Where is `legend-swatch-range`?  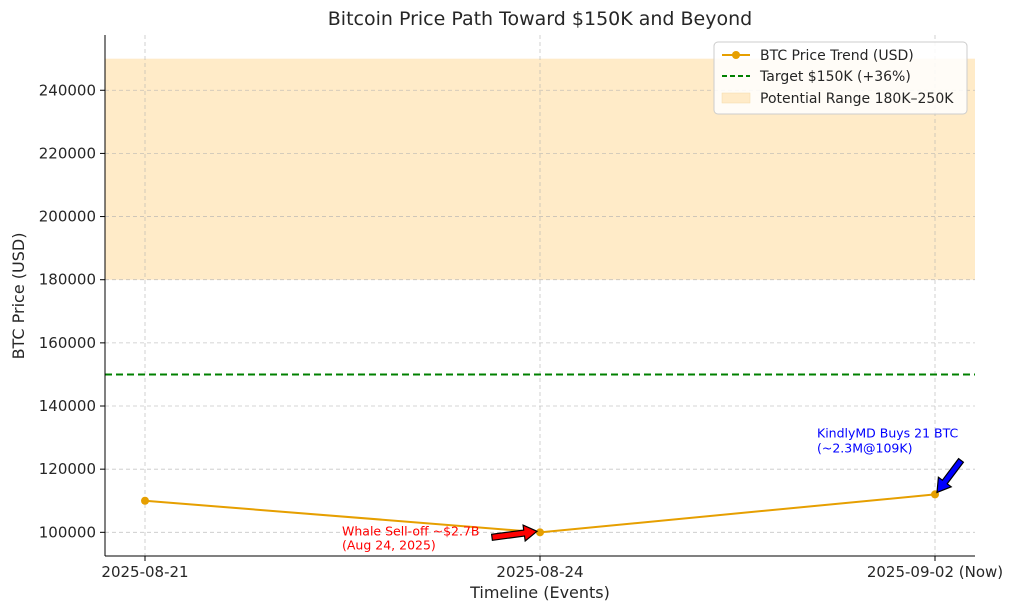
legend-swatch-range is located at coordinates (736, 98).